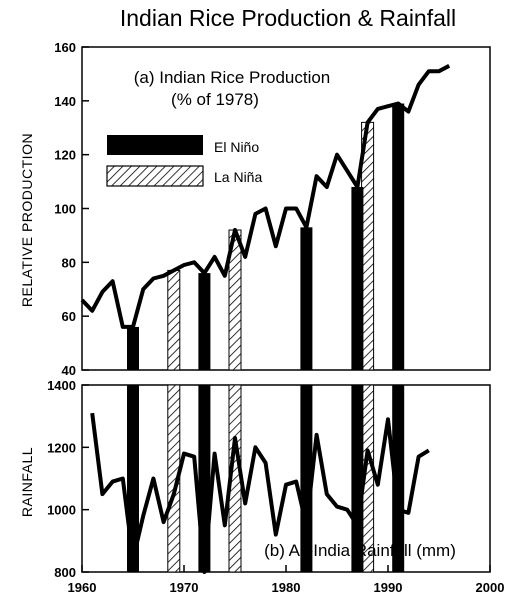 This screenshot has height=600, width=515. What do you see at coordinates (155, 145) in the screenshot?
I see `legend-el-nino-swatch` at bounding box center [155, 145].